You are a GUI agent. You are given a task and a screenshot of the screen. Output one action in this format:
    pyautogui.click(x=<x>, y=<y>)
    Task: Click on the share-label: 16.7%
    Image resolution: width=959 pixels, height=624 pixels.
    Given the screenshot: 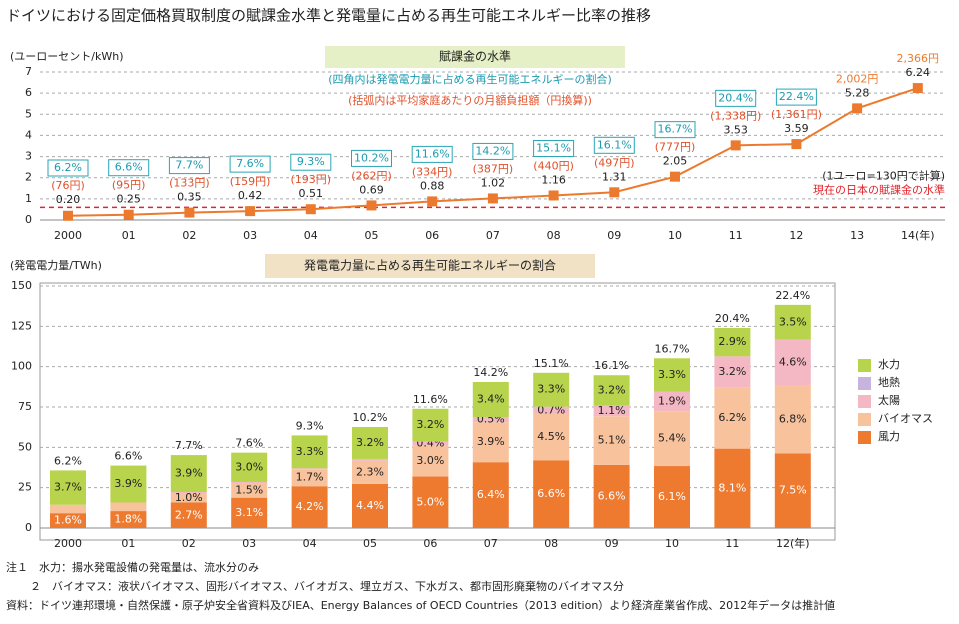 What is the action you would take?
    pyautogui.click(x=675, y=129)
    